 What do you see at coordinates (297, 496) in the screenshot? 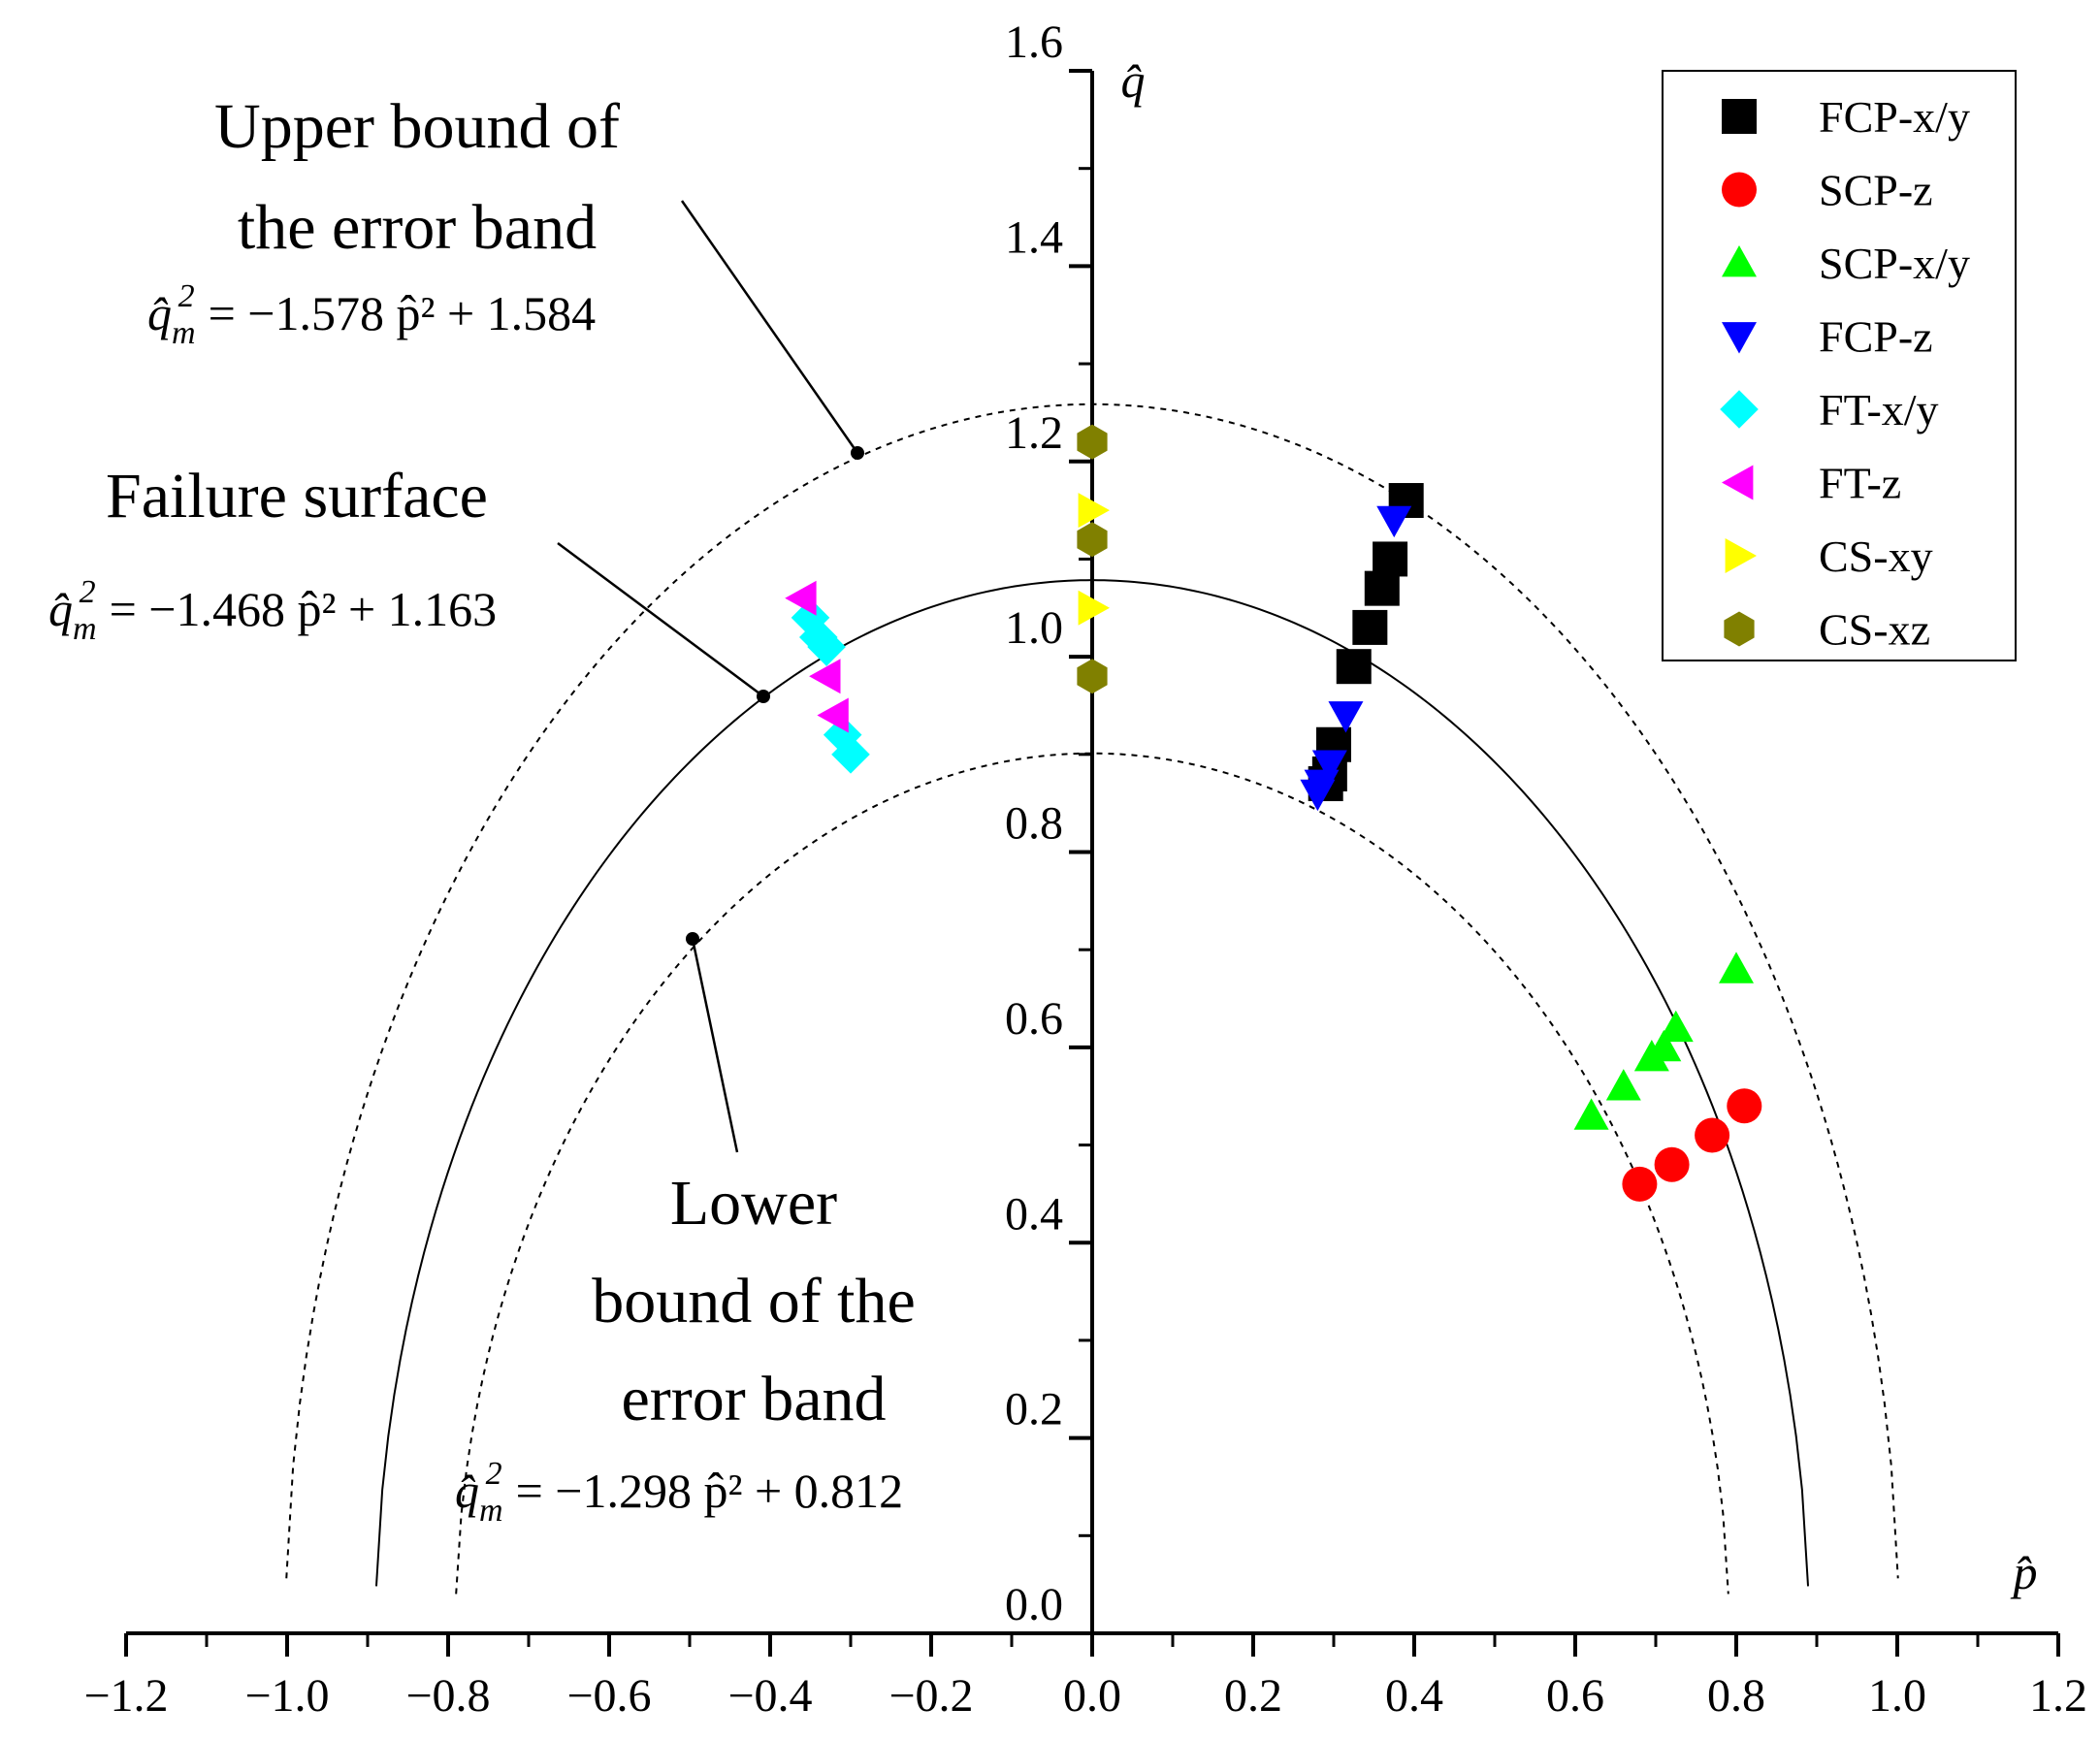
I see `annotation-line: Failure surface` at bounding box center [297, 496].